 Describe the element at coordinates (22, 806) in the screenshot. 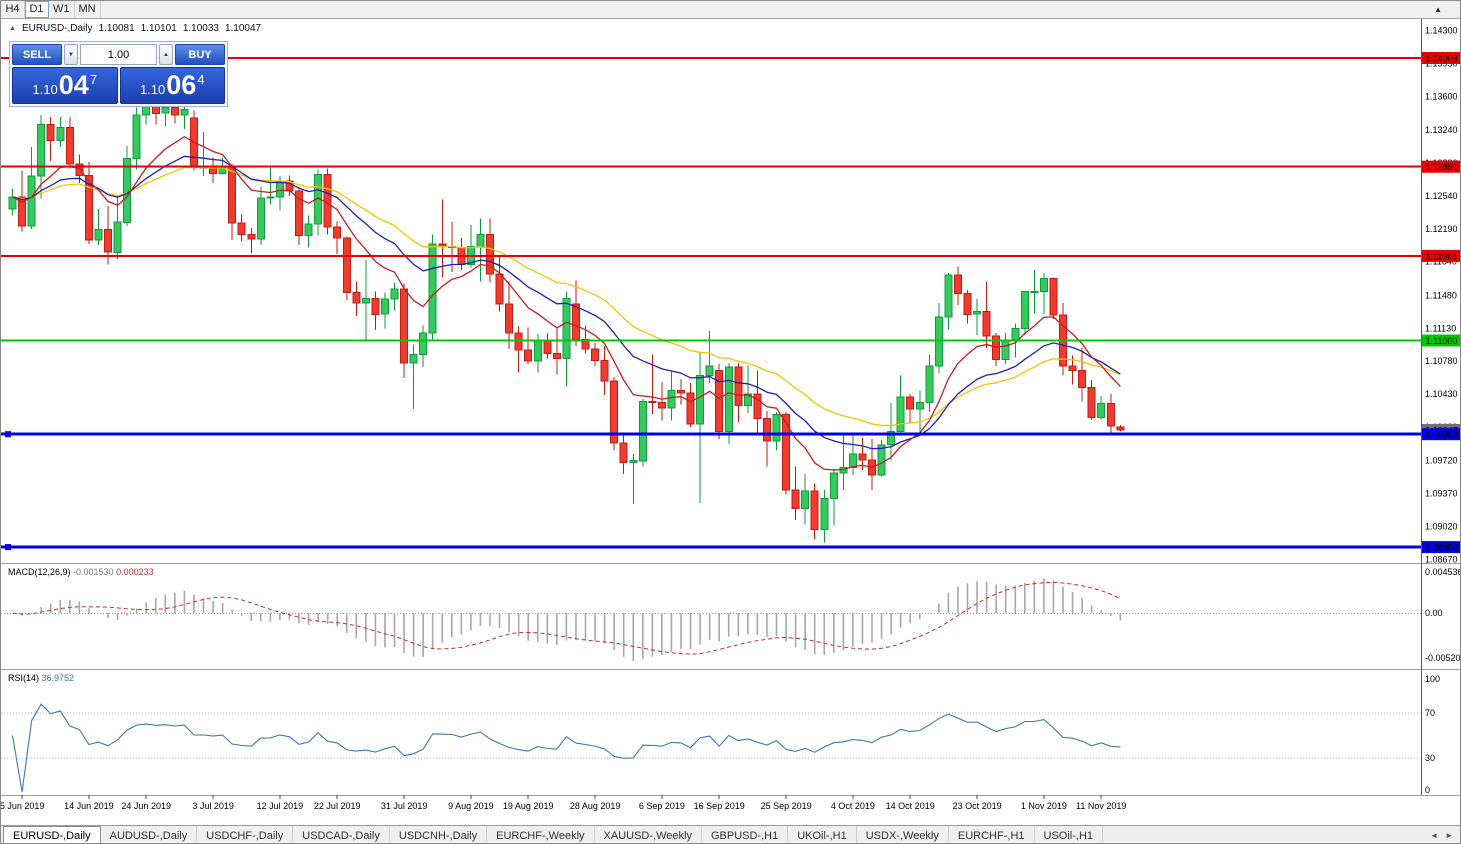

I see `svg-text: 5 Jun 2019` at that location.